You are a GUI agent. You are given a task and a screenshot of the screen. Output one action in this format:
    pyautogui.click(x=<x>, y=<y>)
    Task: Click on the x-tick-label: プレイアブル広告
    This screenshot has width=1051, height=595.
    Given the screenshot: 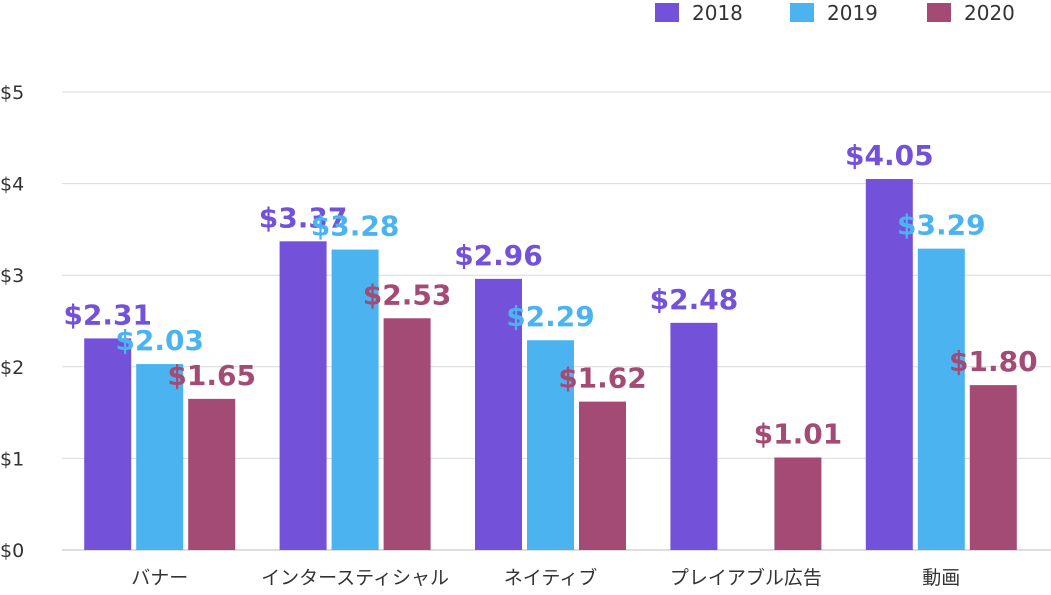 What is the action you would take?
    pyautogui.click(x=746, y=577)
    